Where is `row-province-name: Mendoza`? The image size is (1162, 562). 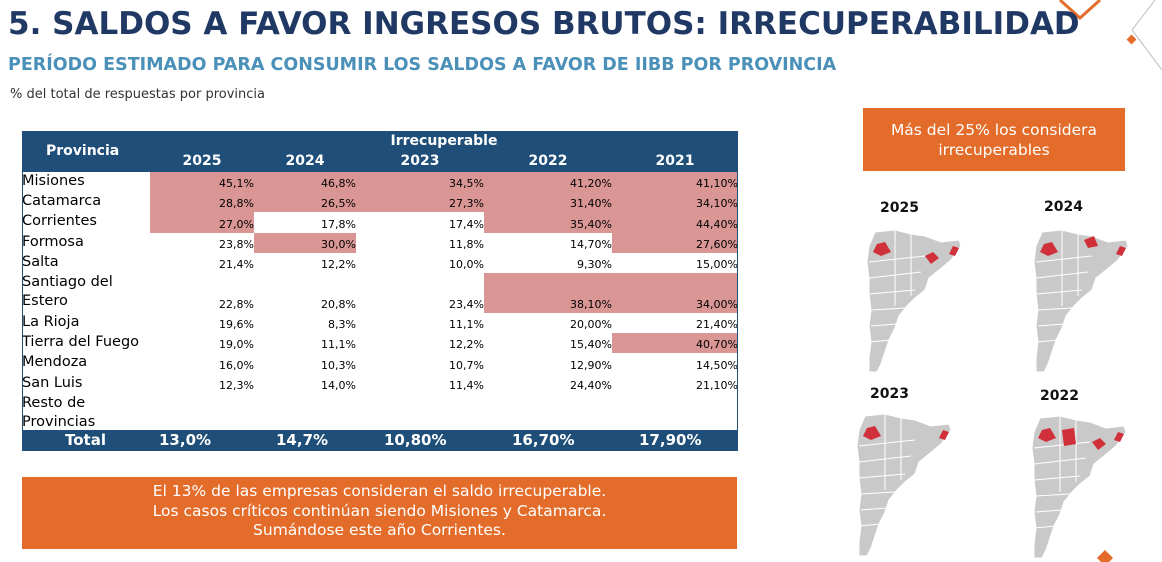 row-province-name: Mendoza is located at coordinates (55, 362).